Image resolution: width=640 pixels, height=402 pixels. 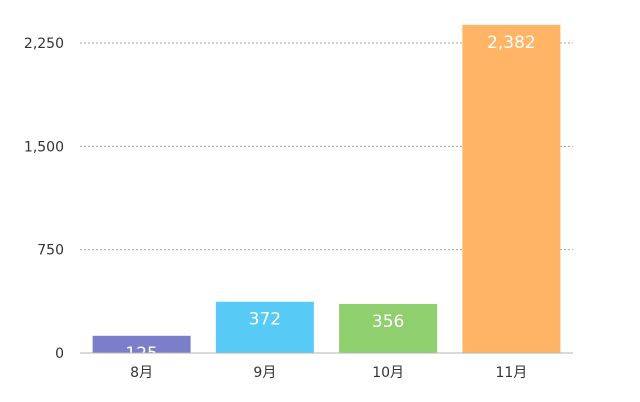 What do you see at coordinates (265, 320) in the screenshot?
I see `bar-value-label: 372` at bounding box center [265, 320].